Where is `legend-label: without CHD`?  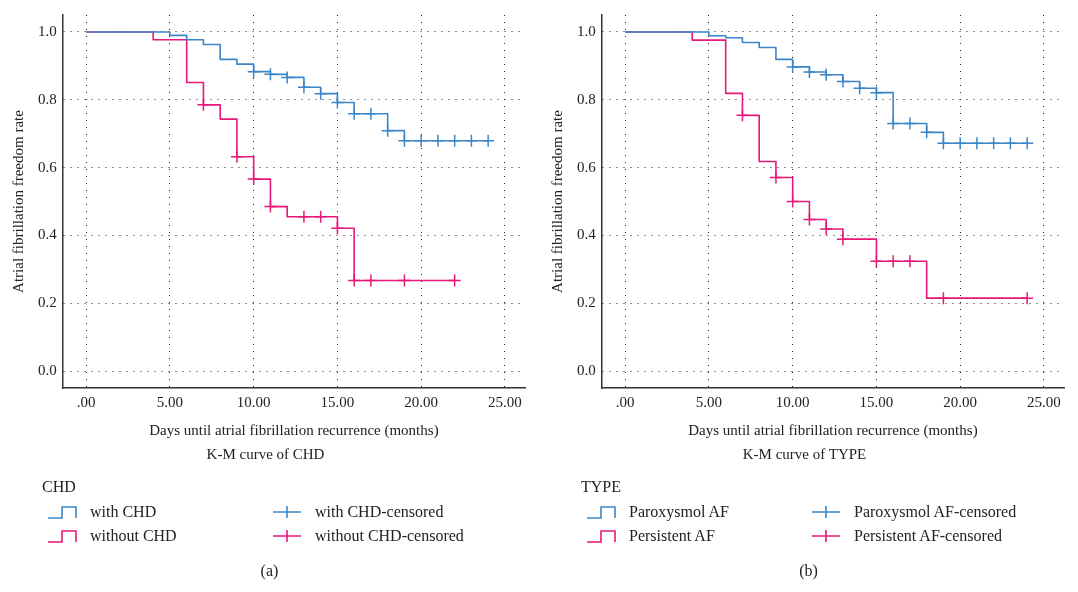 legend-label: without CHD is located at coordinates (133, 536).